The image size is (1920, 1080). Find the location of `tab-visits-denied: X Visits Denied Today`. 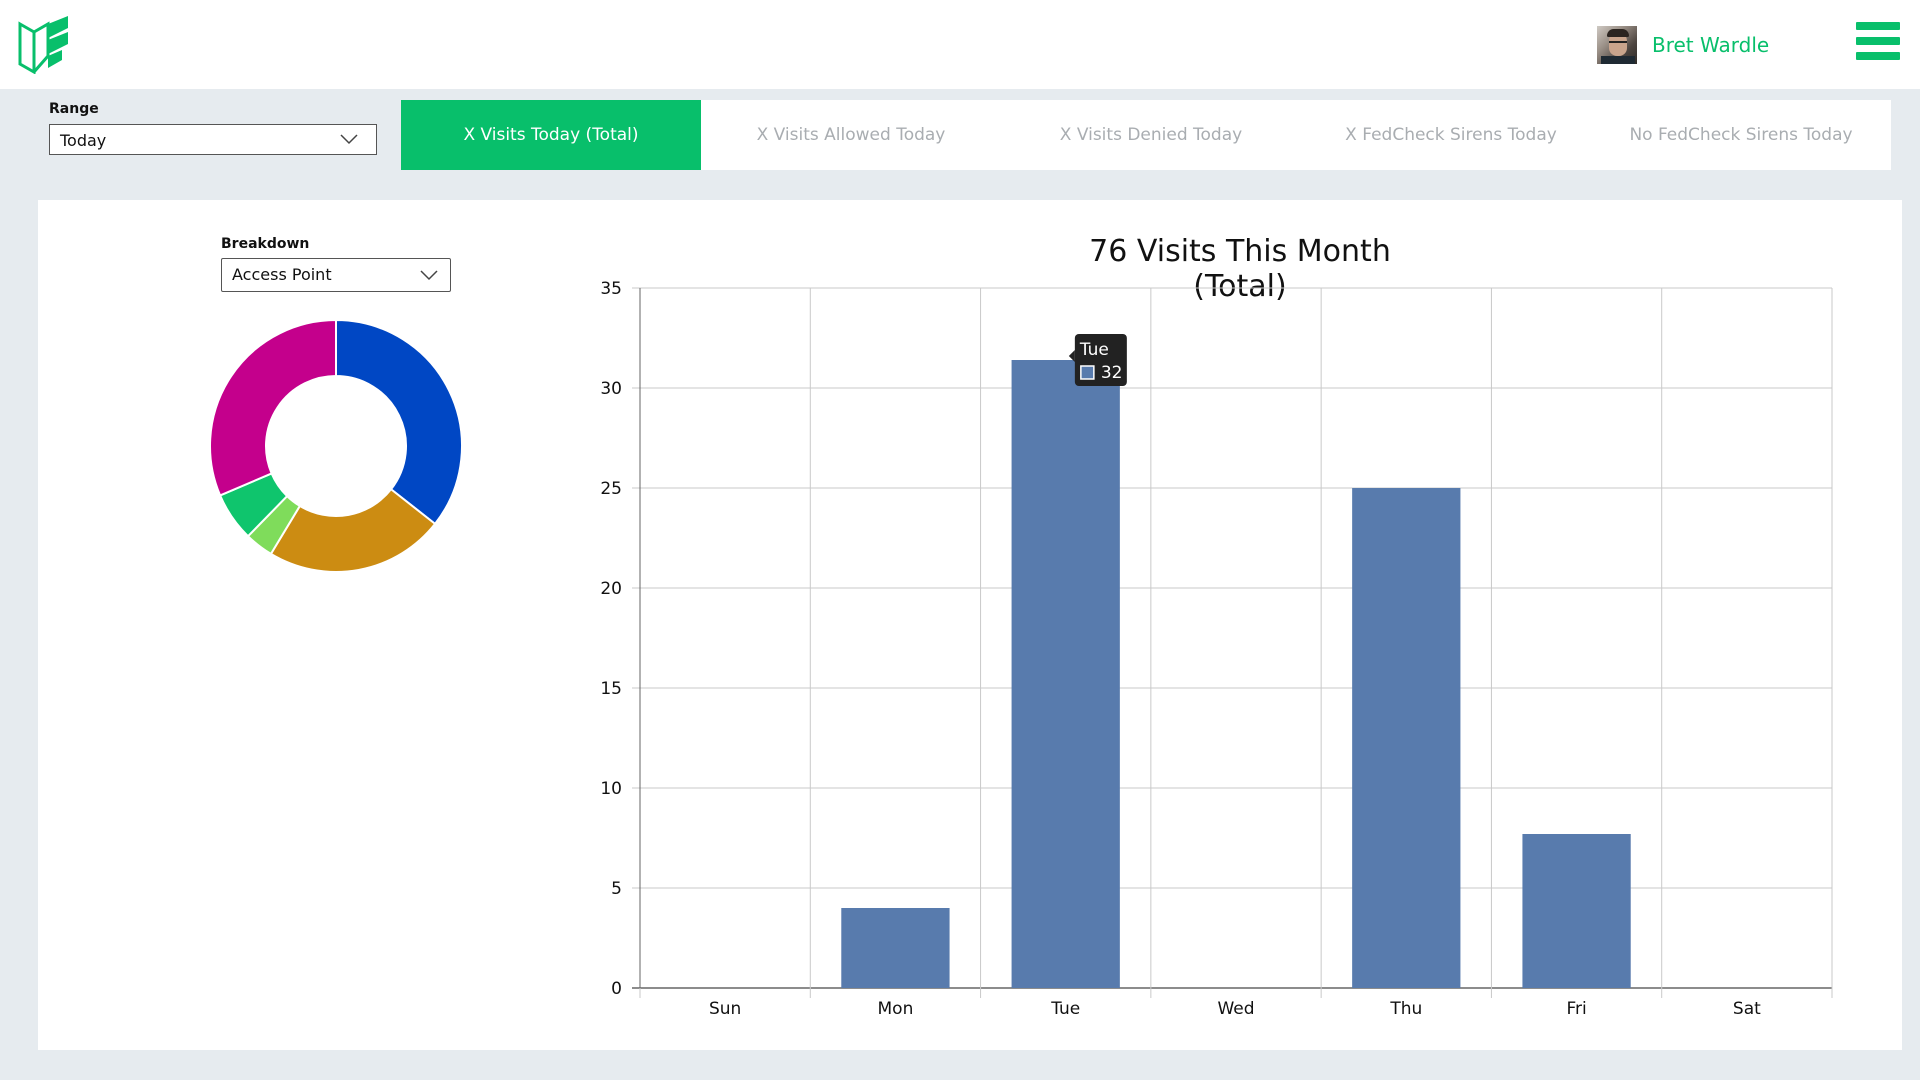

tab-visits-denied: X Visits Denied Today is located at coordinates (1151, 135).